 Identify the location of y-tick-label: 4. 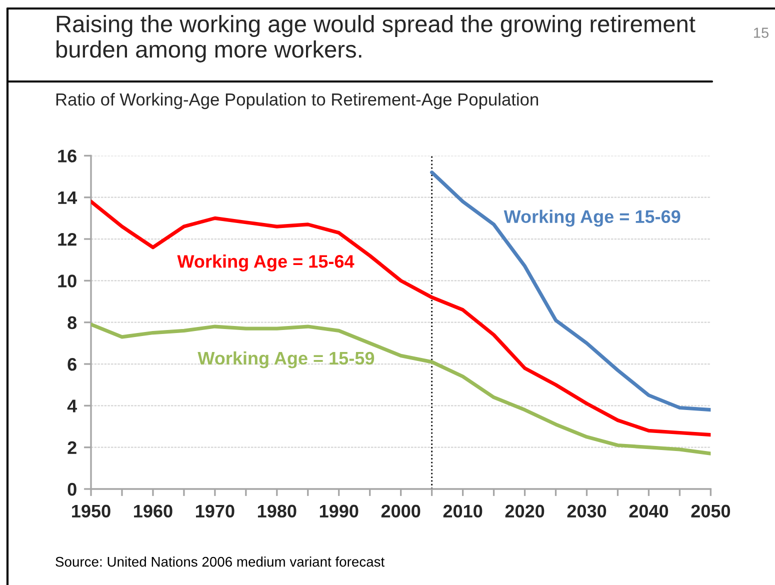
(72, 406).